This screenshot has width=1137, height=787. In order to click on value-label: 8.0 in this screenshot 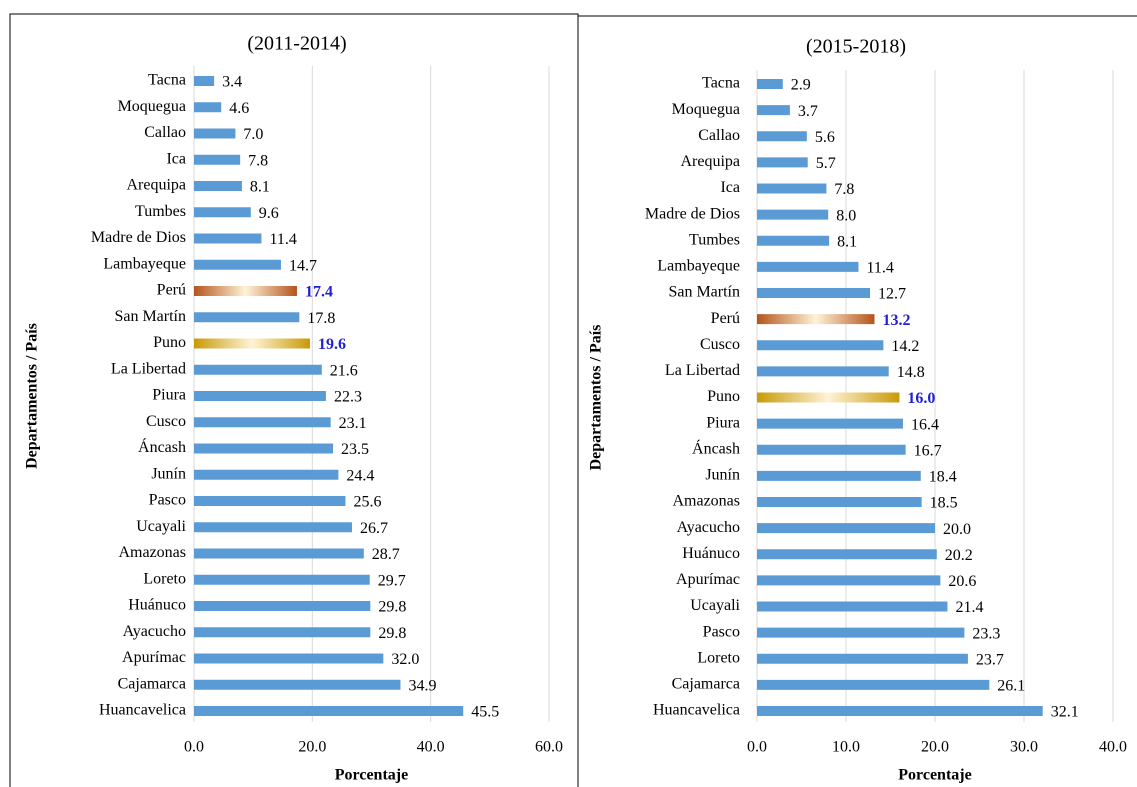, I will do `click(846, 215)`.